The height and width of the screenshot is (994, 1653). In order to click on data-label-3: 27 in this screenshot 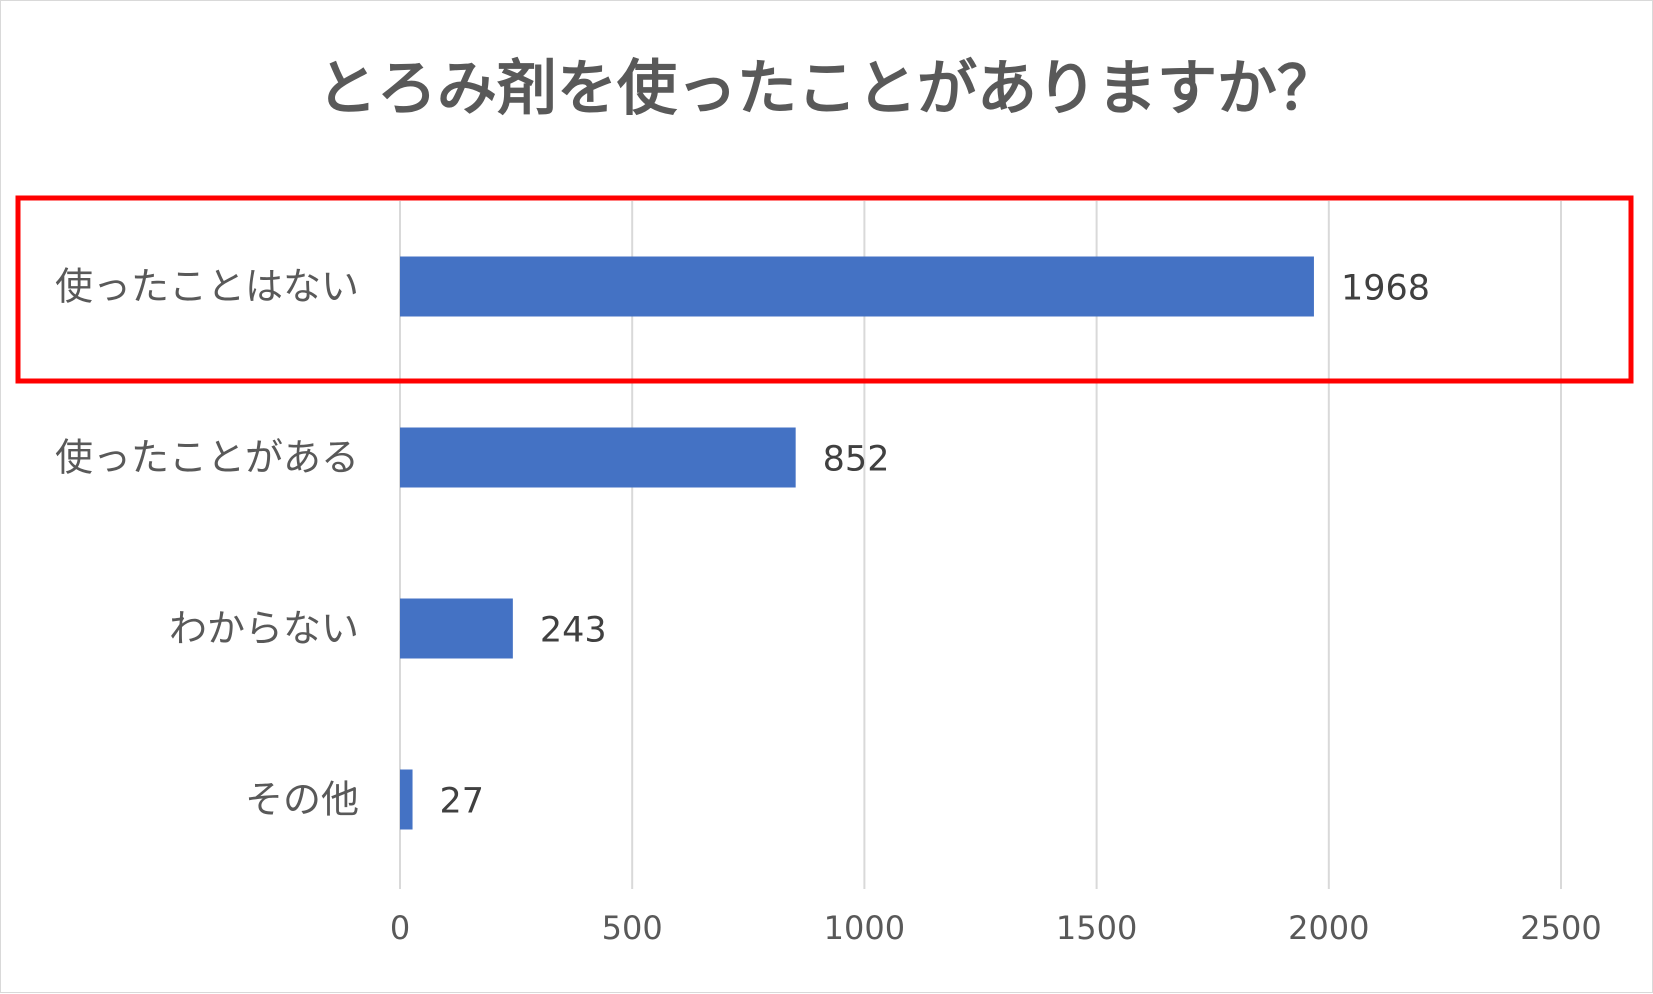, I will do `click(462, 802)`.